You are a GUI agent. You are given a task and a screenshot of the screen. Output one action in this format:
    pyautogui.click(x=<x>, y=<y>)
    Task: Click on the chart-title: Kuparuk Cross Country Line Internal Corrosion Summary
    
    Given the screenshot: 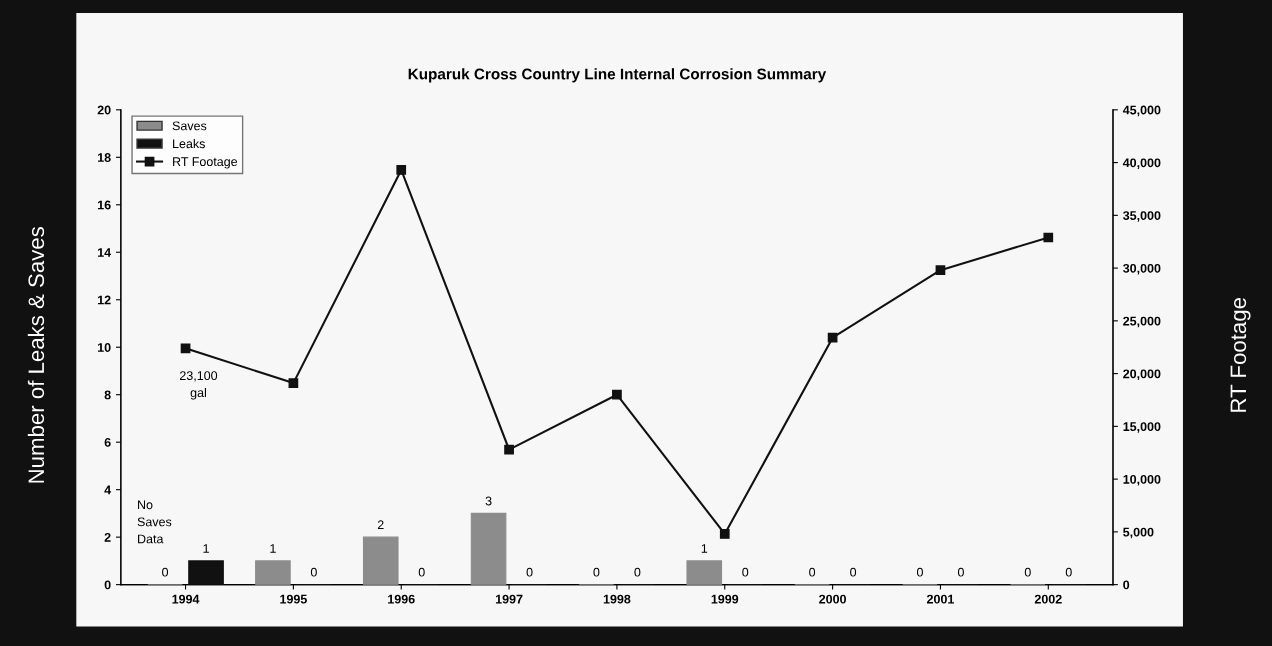 What is the action you would take?
    pyautogui.click(x=617, y=75)
    